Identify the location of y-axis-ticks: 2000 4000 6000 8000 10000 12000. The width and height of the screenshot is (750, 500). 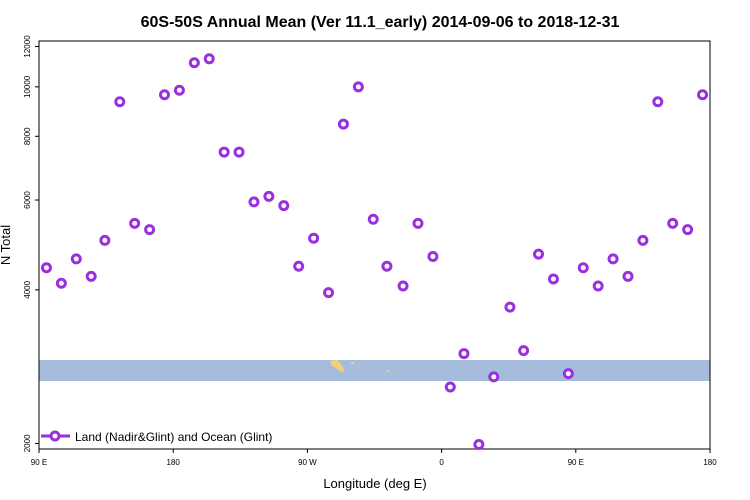
(31, 243).